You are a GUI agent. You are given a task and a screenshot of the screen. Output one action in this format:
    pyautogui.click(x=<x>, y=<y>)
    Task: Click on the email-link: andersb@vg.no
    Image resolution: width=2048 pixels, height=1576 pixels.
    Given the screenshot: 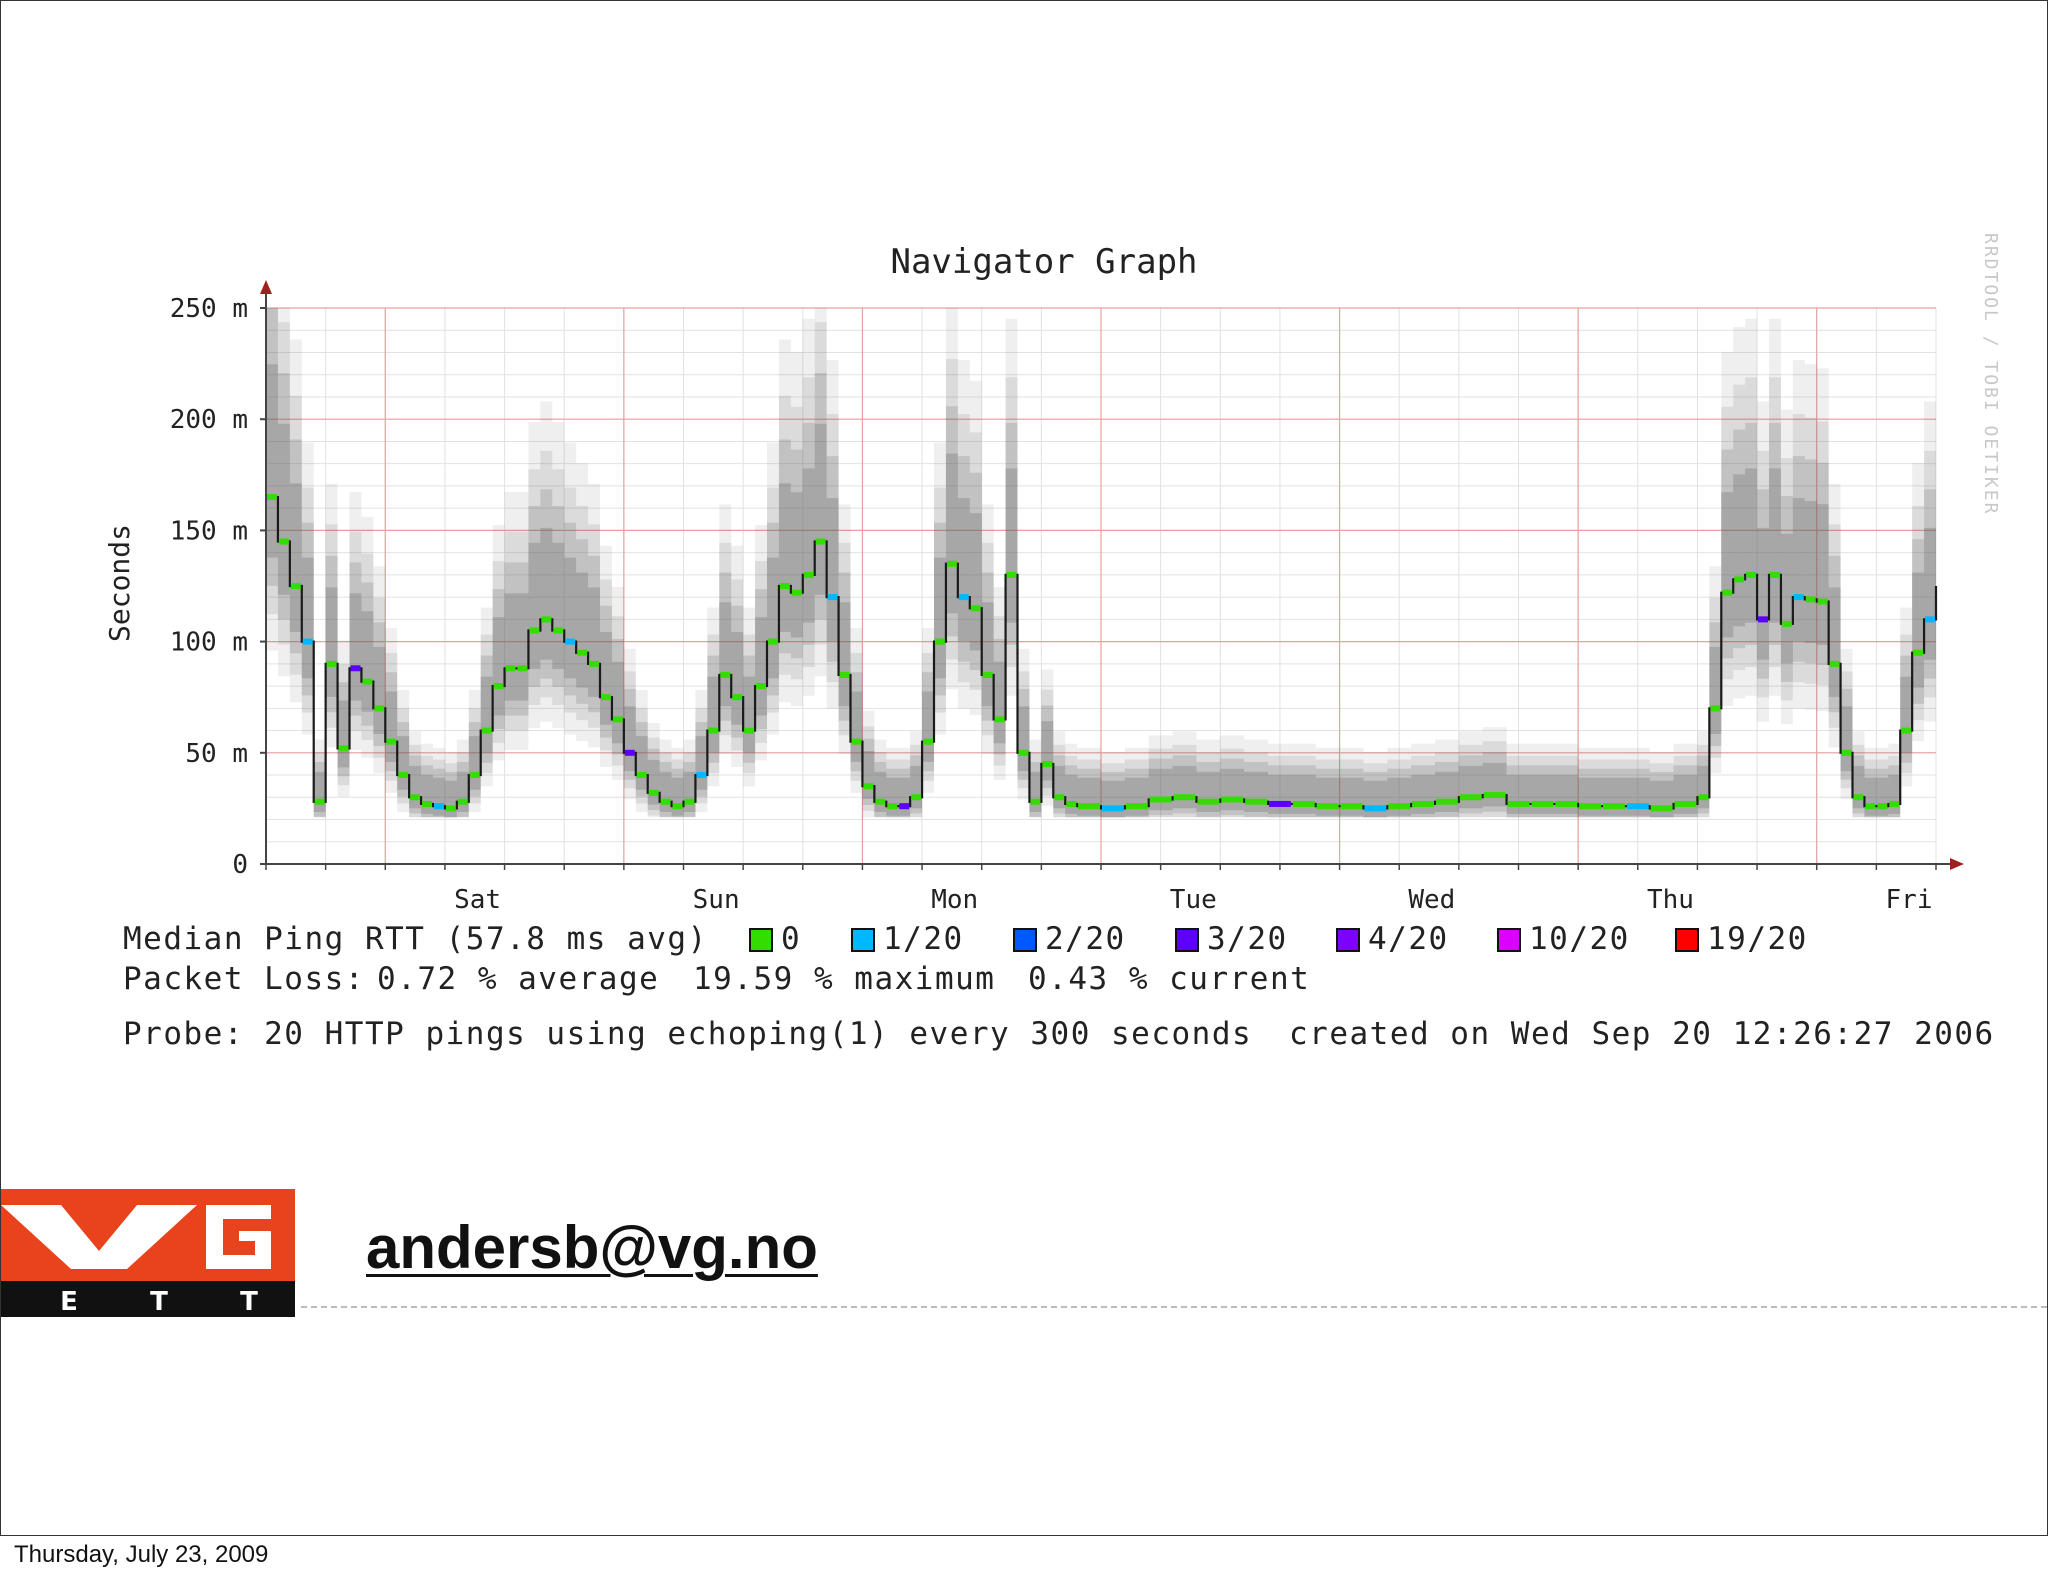 What is the action you would take?
    pyautogui.click(x=592, y=1247)
    